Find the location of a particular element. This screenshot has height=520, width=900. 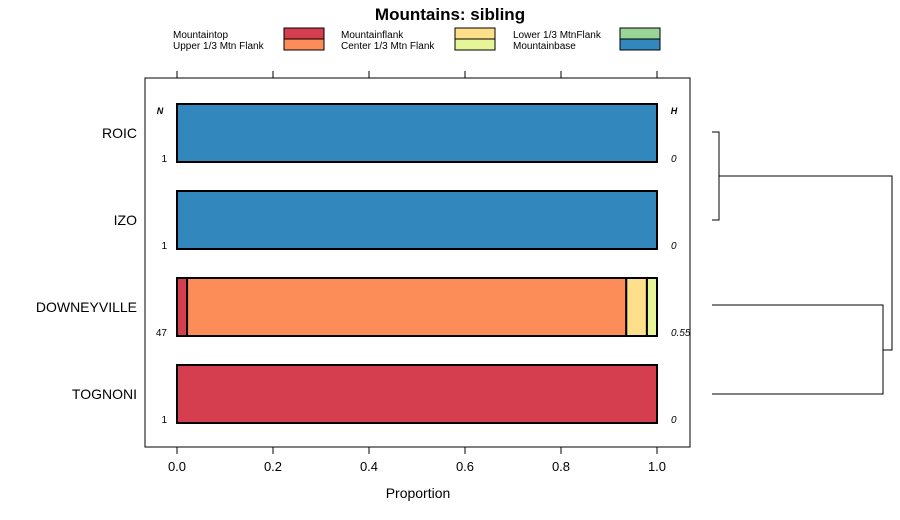

x-tick-label: 0.6 is located at coordinates (465, 466).